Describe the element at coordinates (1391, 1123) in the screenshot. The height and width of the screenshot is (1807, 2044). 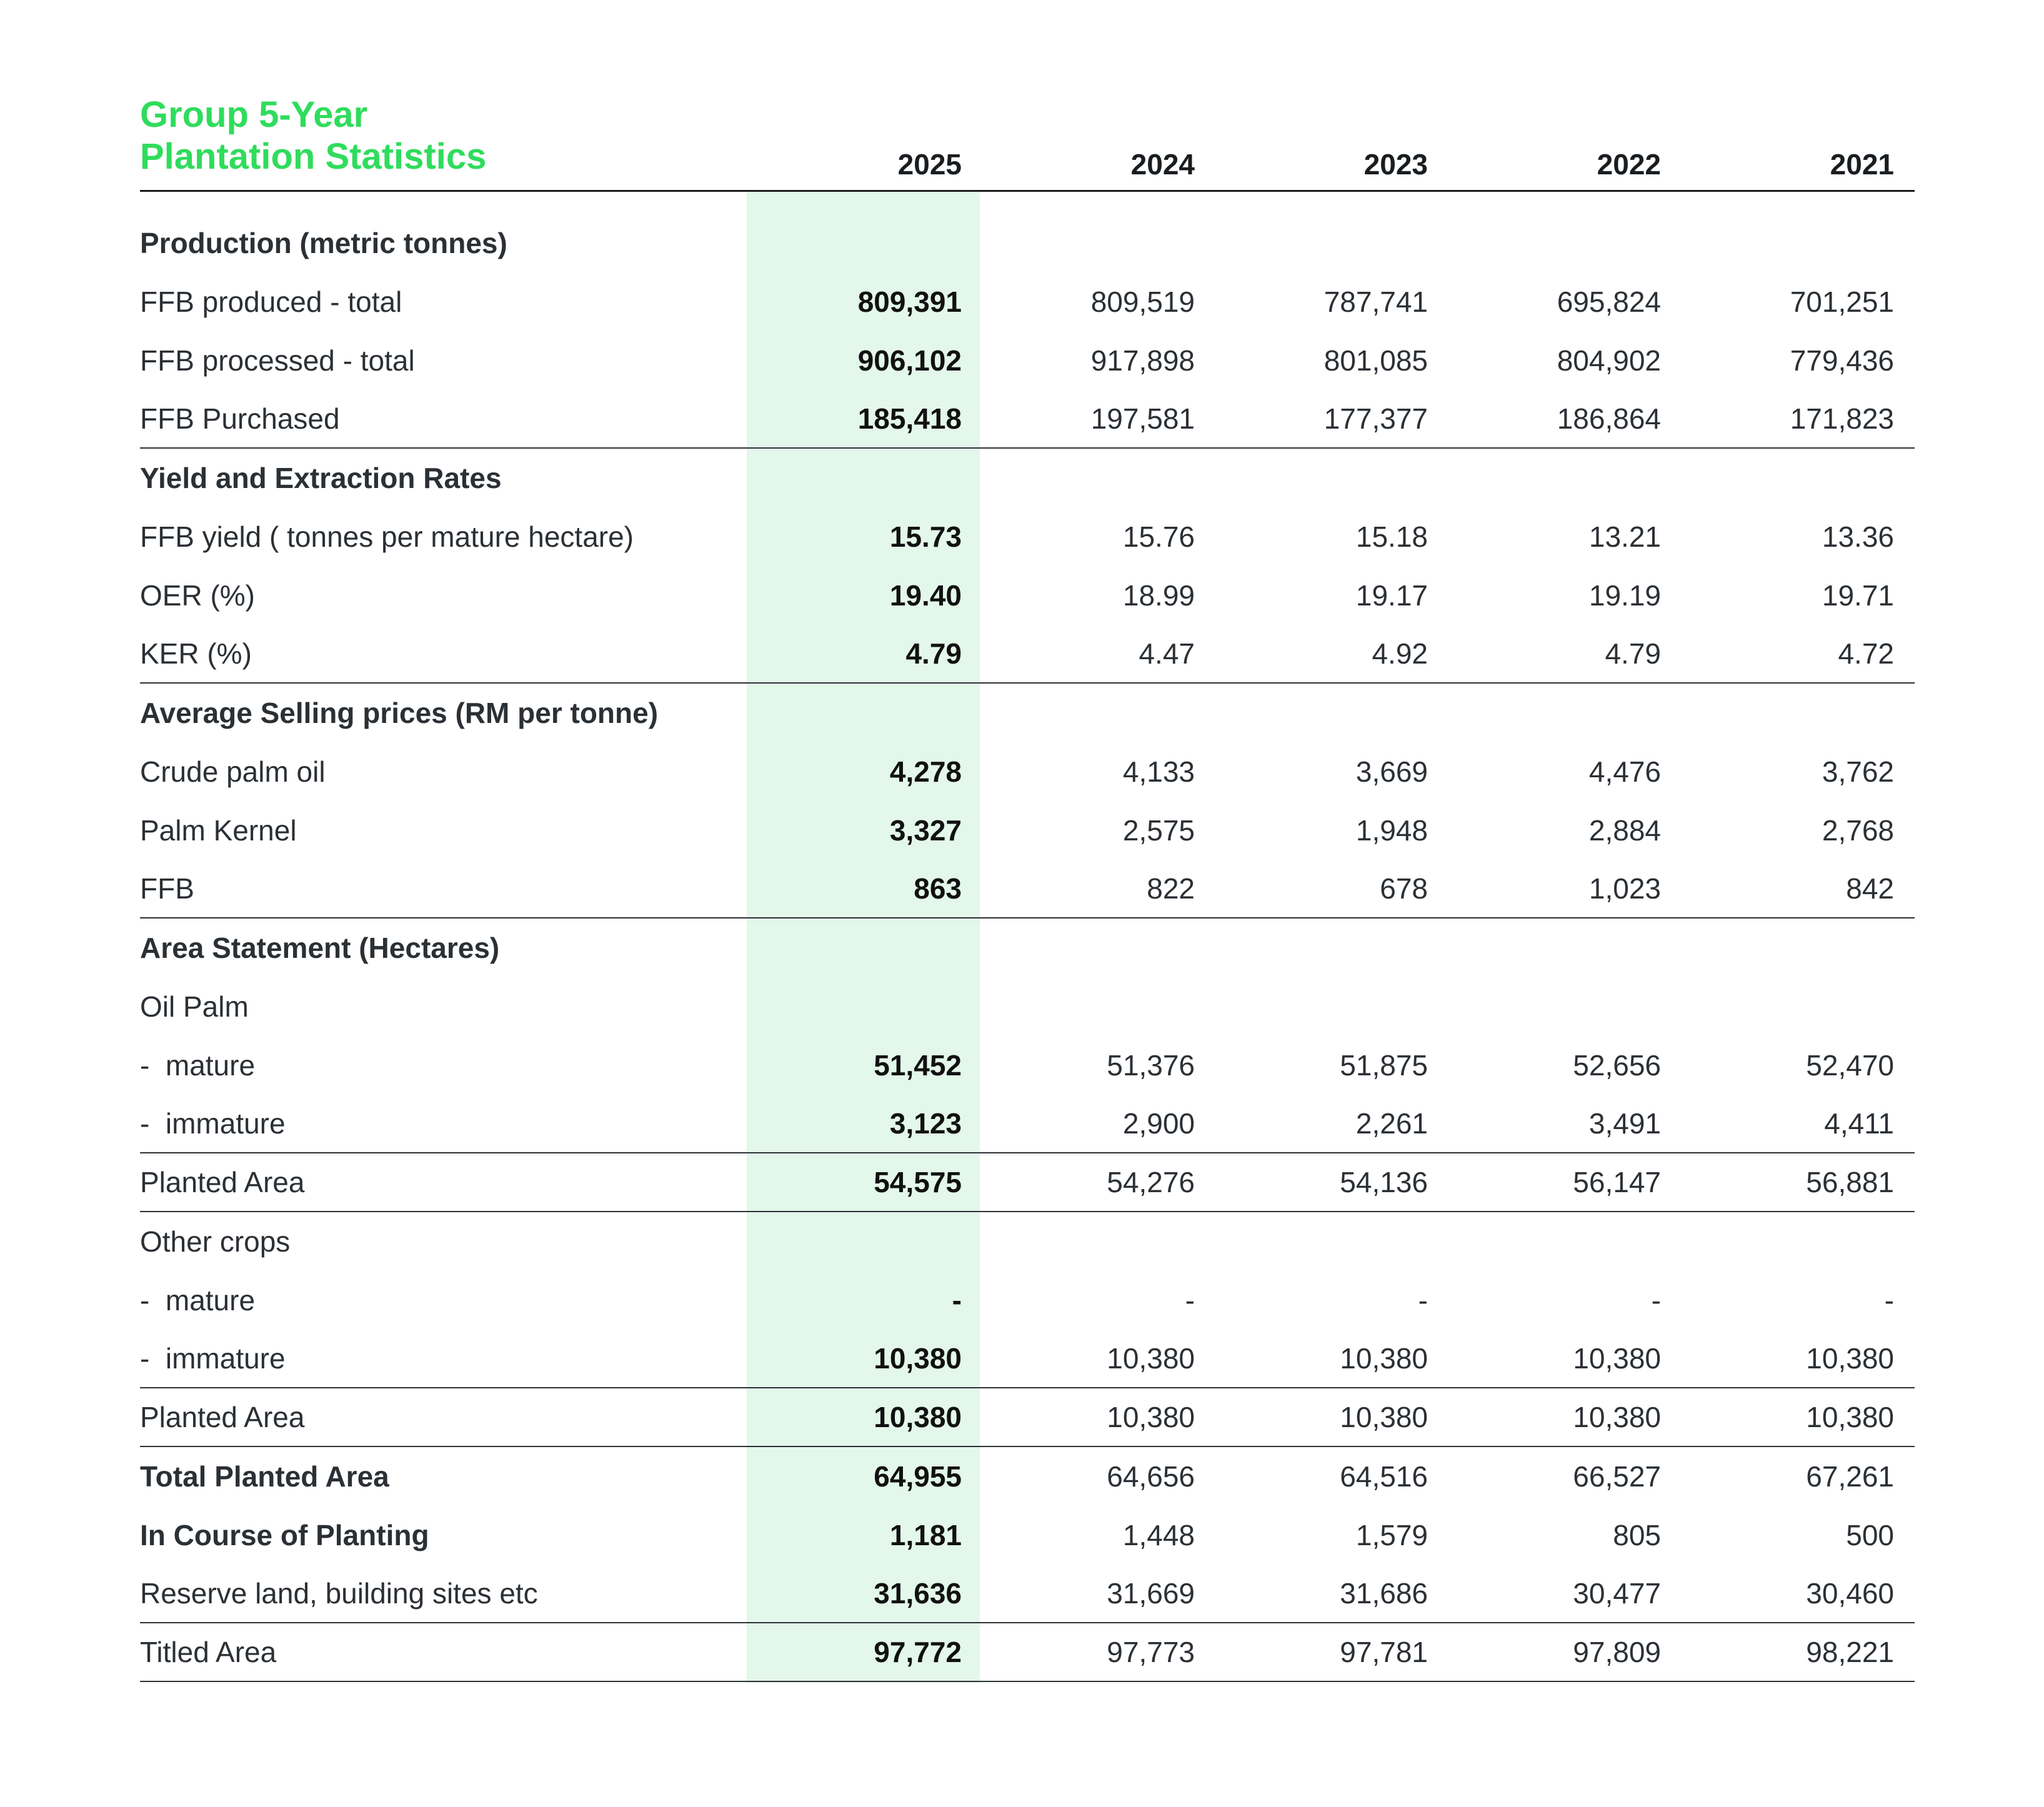
I see `value-cell-2023: 2,261` at that location.